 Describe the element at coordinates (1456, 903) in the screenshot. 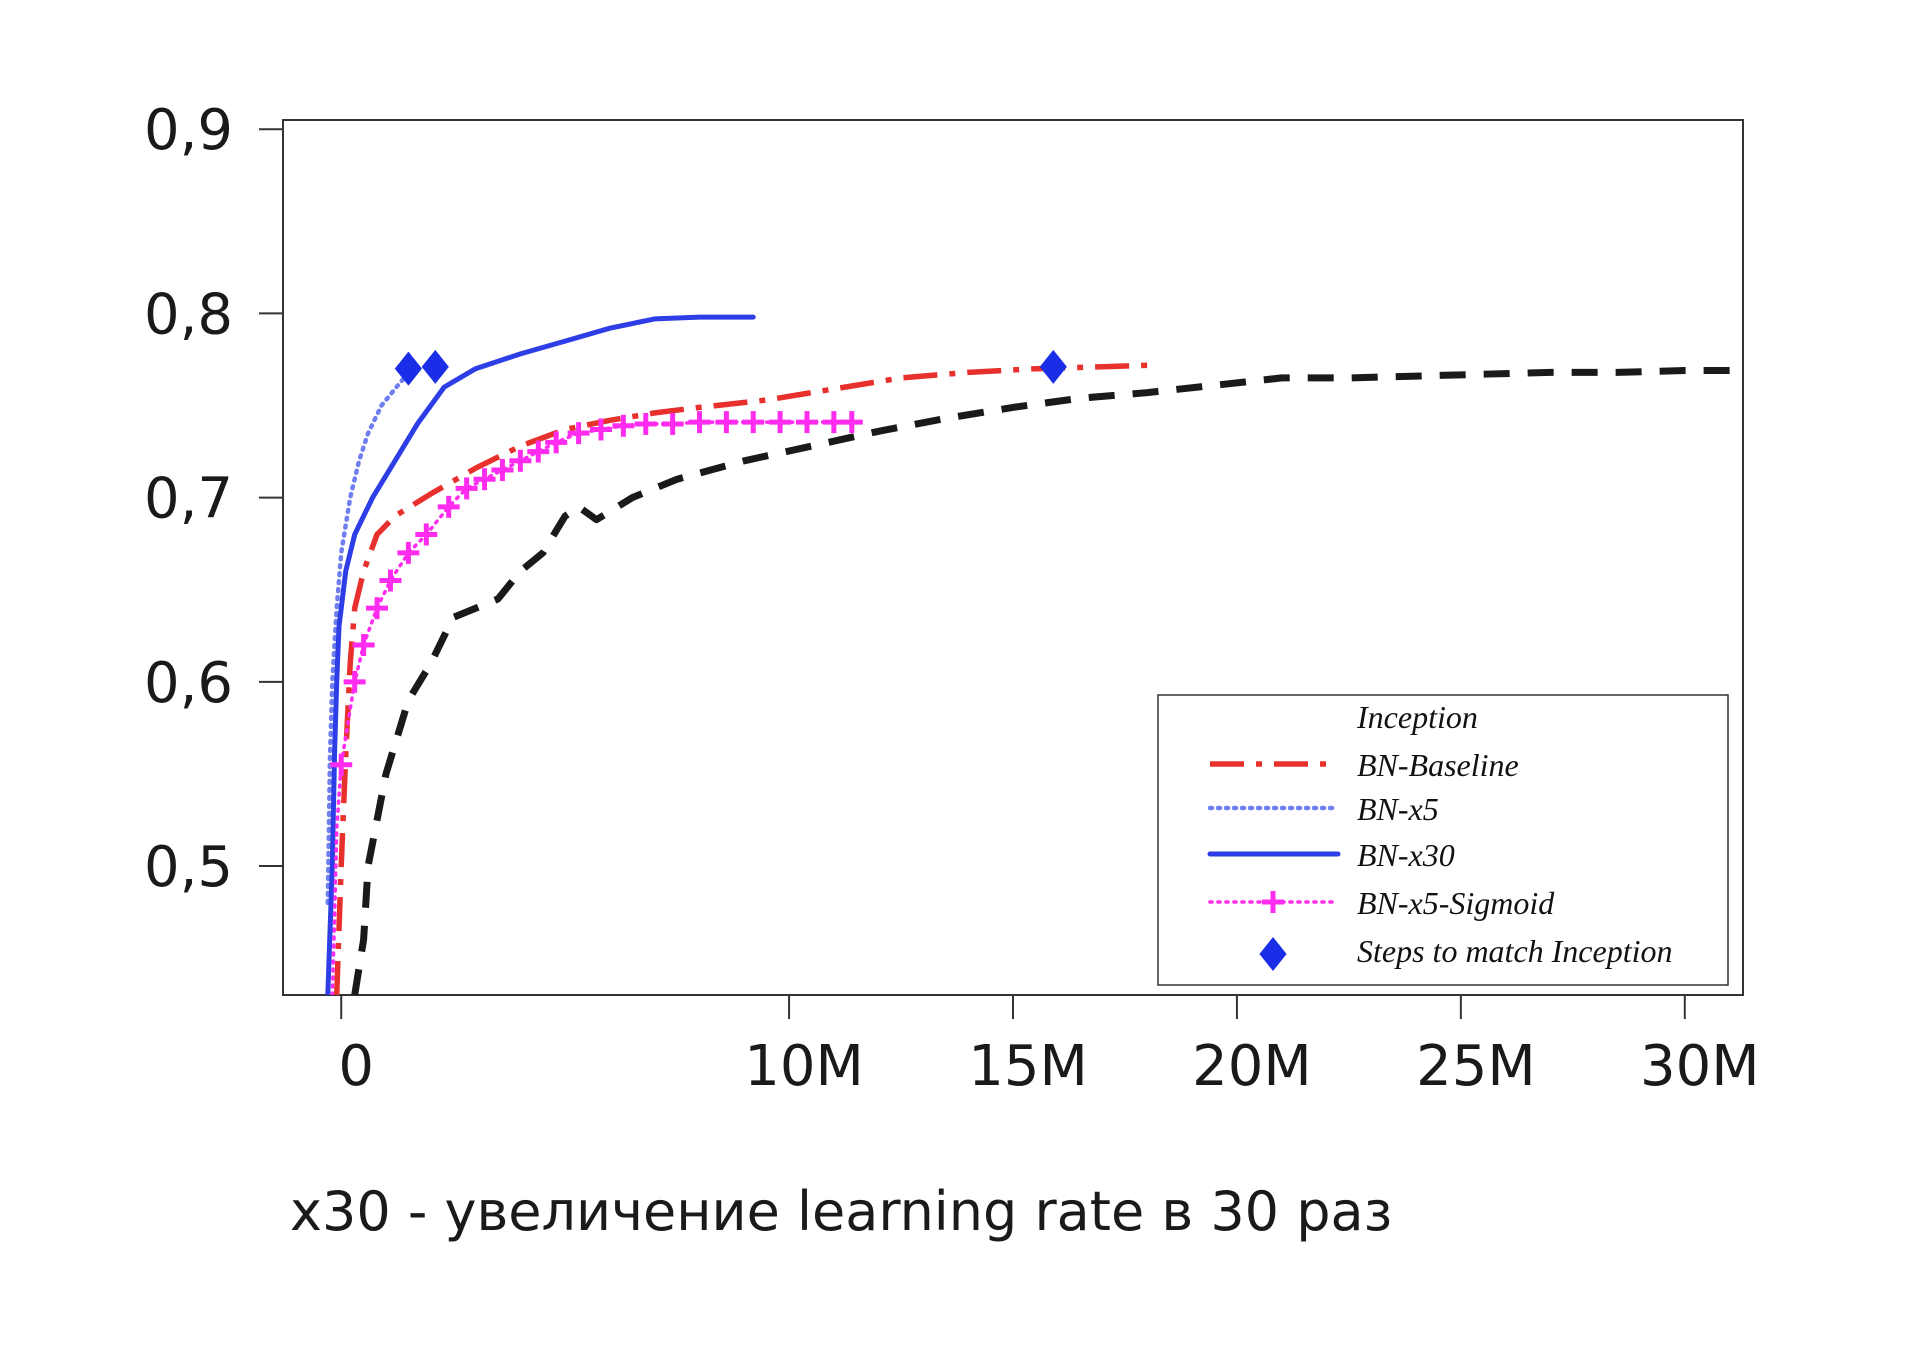

I see `legend-label: BN-x5-Sigmoid` at that location.